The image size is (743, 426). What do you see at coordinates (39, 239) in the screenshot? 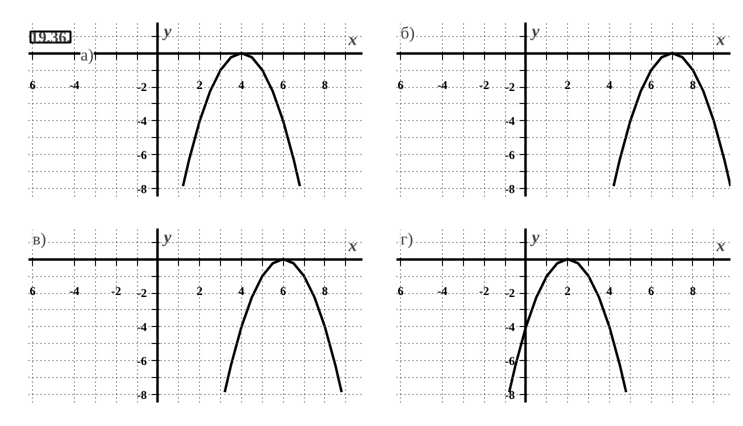
I see `chart-title: в)` at bounding box center [39, 239].